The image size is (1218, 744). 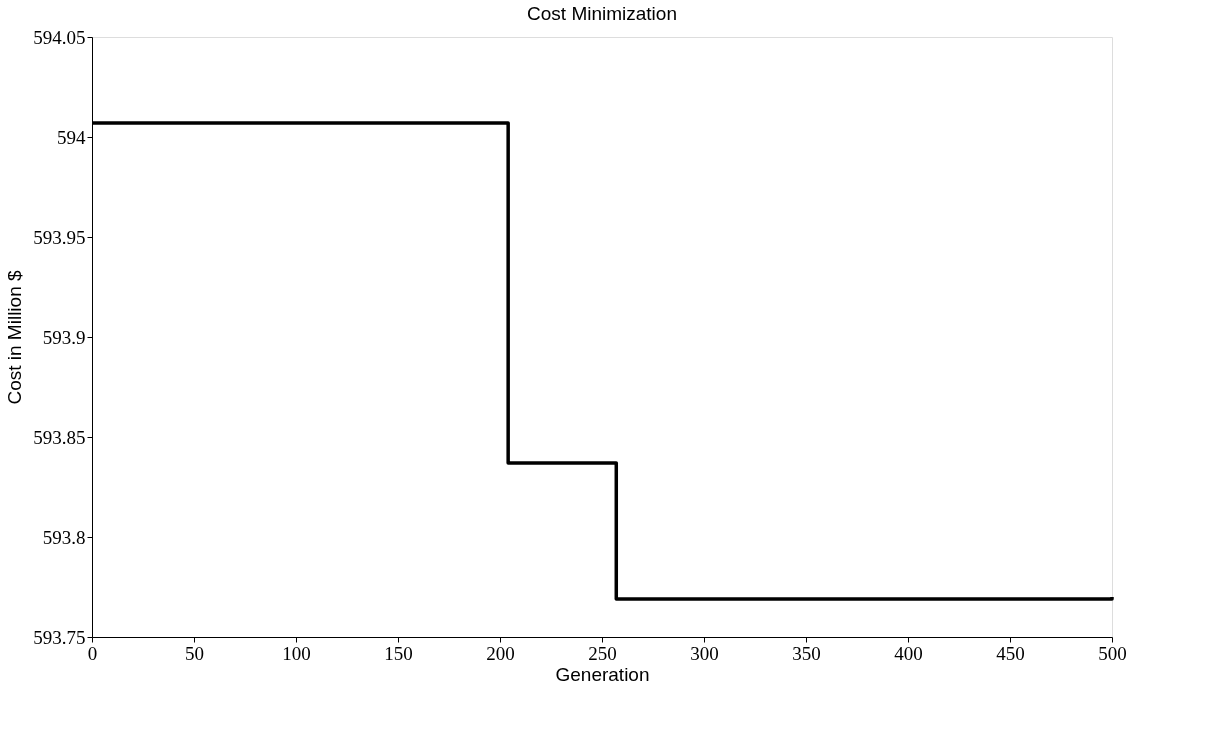 What do you see at coordinates (908, 653) in the screenshot?
I see `x-tick-label: 400` at bounding box center [908, 653].